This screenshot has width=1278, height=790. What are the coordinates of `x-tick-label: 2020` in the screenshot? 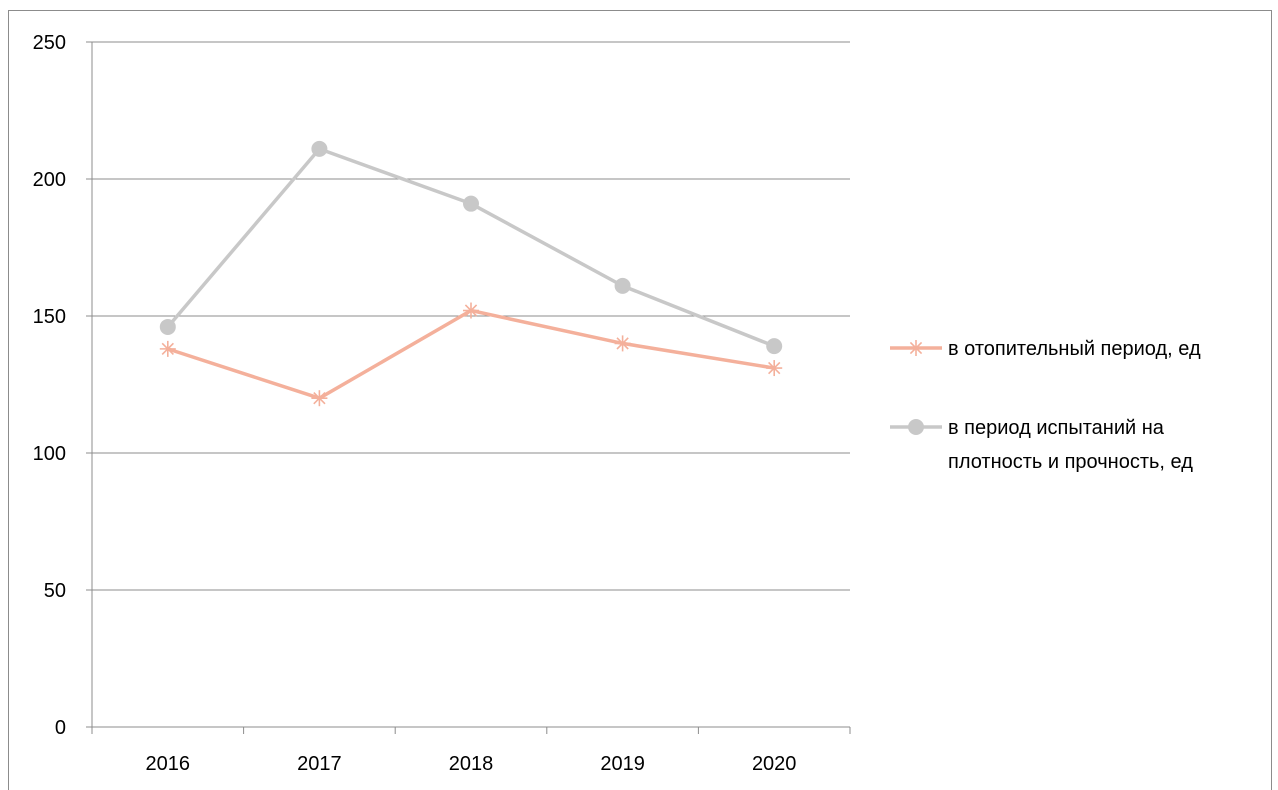 It's located at (774, 764).